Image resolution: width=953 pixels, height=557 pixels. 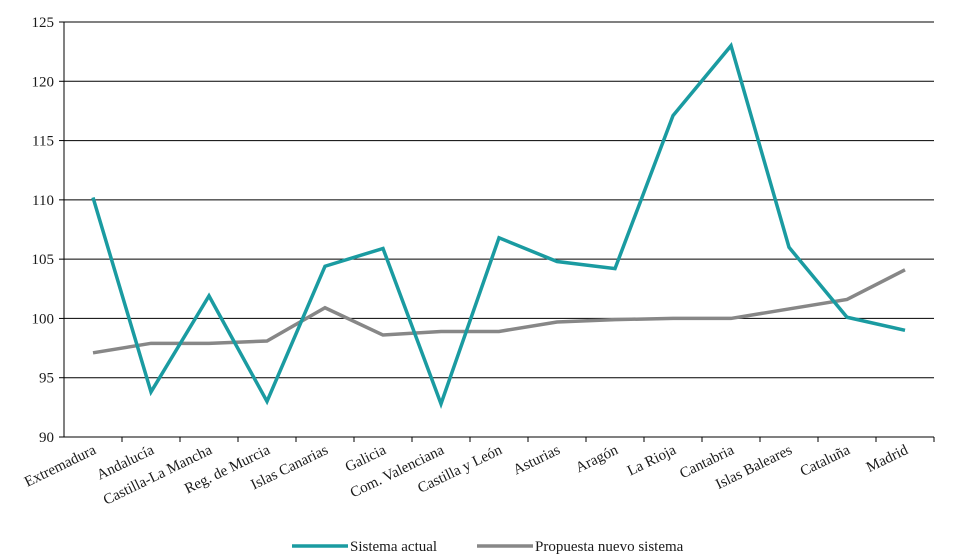 What do you see at coordinates (499, 311) in the screenshot?
I see `series-line-propuesta-nuevo-sistema` at bounding box center [499, 311].